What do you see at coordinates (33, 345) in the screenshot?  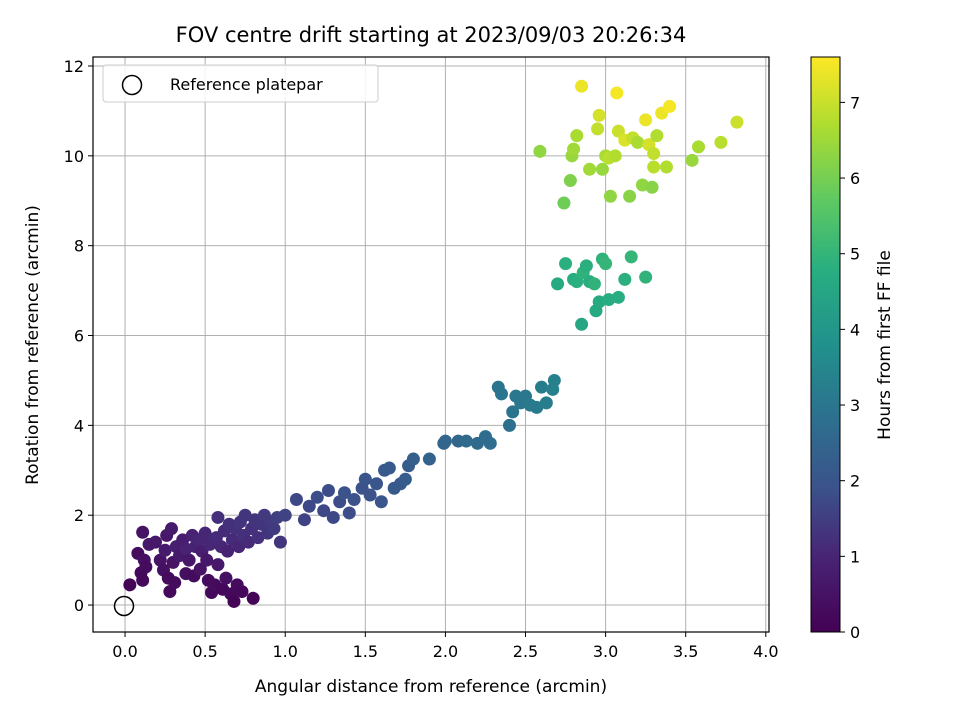 I see `y-axis-label: Rotation from reference (arcmin)` at bounding box center [33, 345].